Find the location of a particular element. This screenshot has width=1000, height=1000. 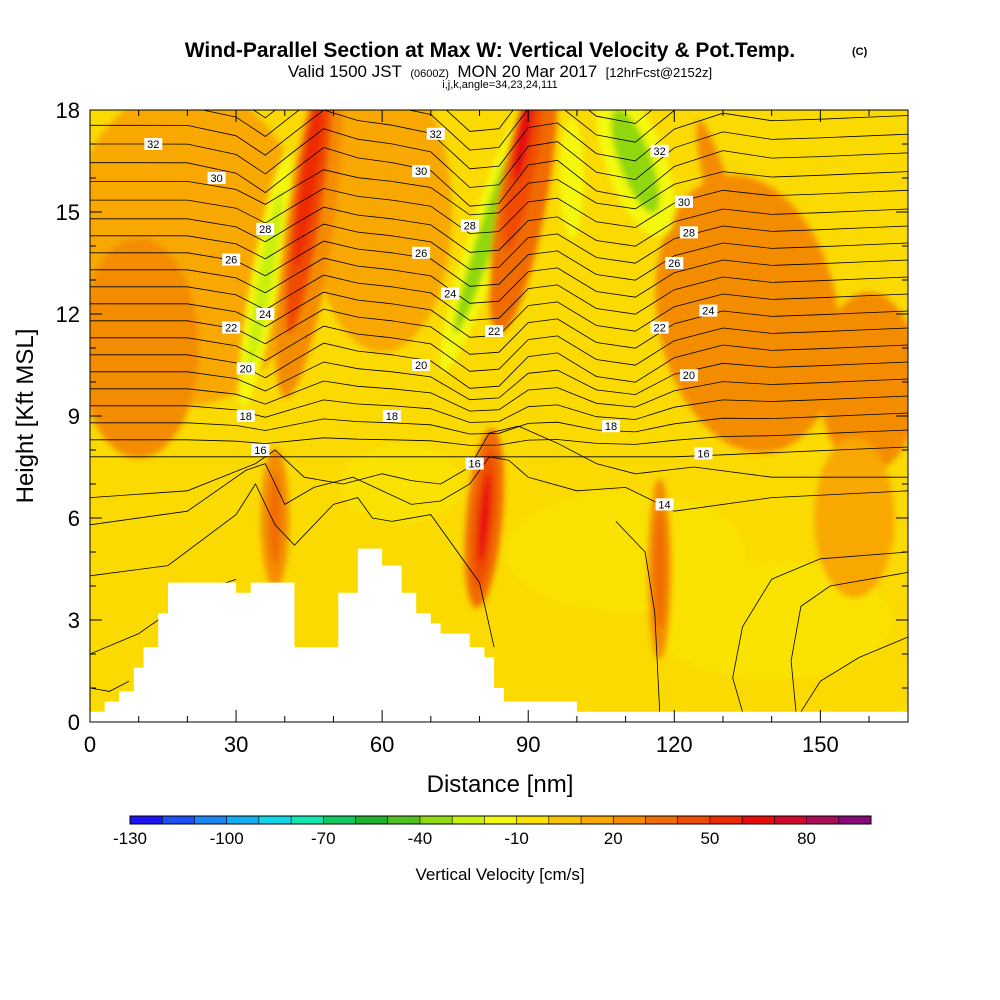

theta-label-text: 28 is located at coordinates (470, 227).